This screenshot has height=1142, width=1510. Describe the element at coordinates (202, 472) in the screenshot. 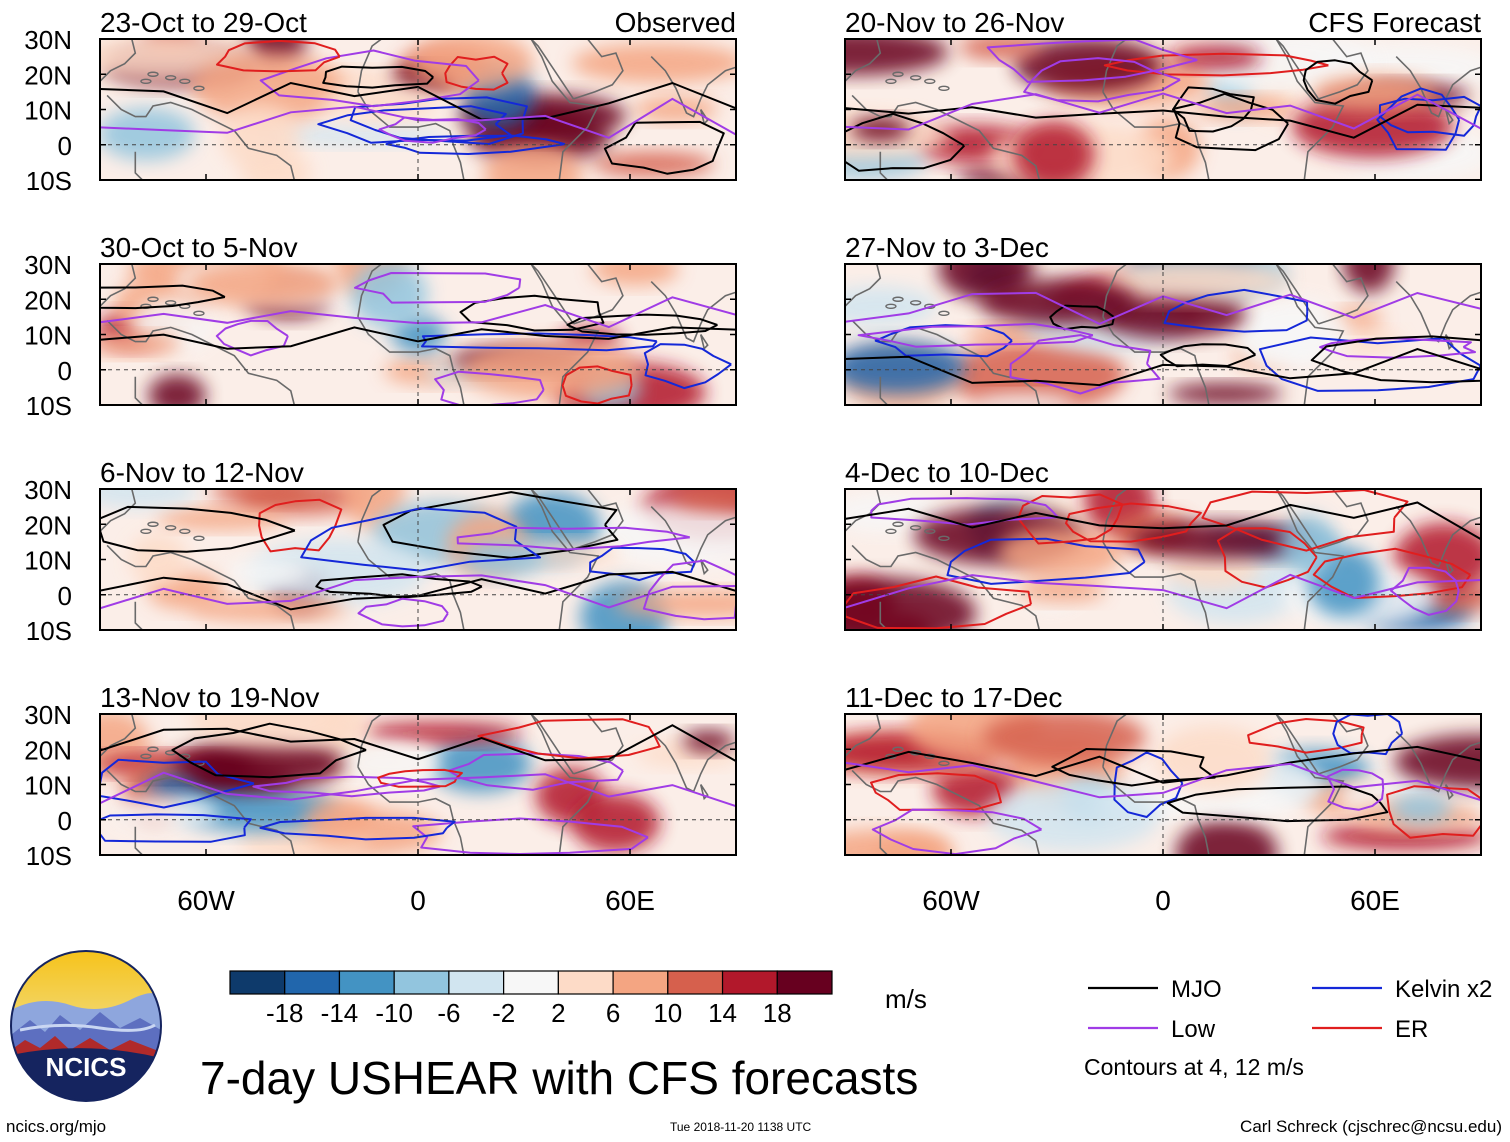

I see `panel-period-label: 6-Nov to 12-Nov` at that location.